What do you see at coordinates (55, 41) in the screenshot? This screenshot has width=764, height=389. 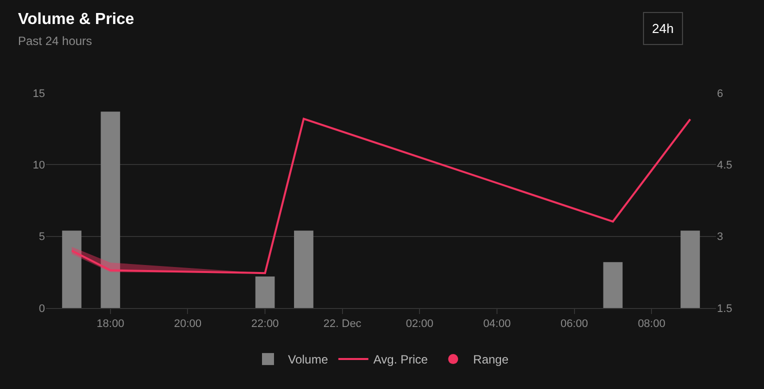 I see `chart-subtitle: Past 24 hours` at bounding box center [55, 41].